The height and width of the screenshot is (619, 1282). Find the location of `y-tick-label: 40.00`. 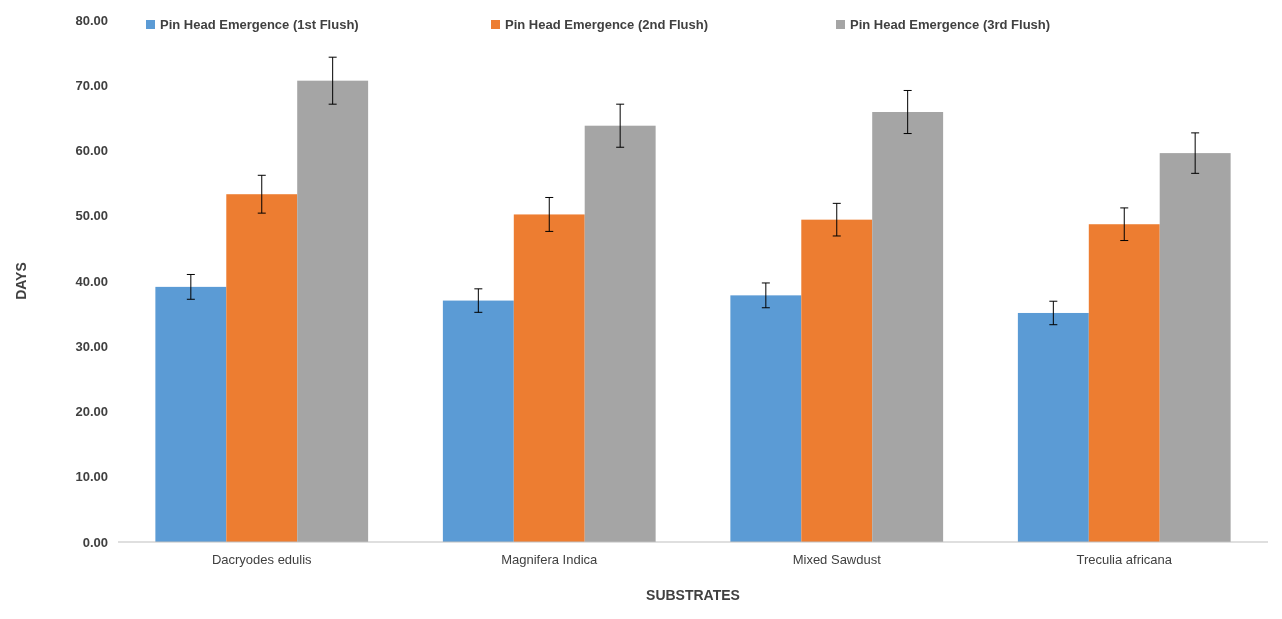

y-tick-label: 40.00 is located at coordinates (91, 281).